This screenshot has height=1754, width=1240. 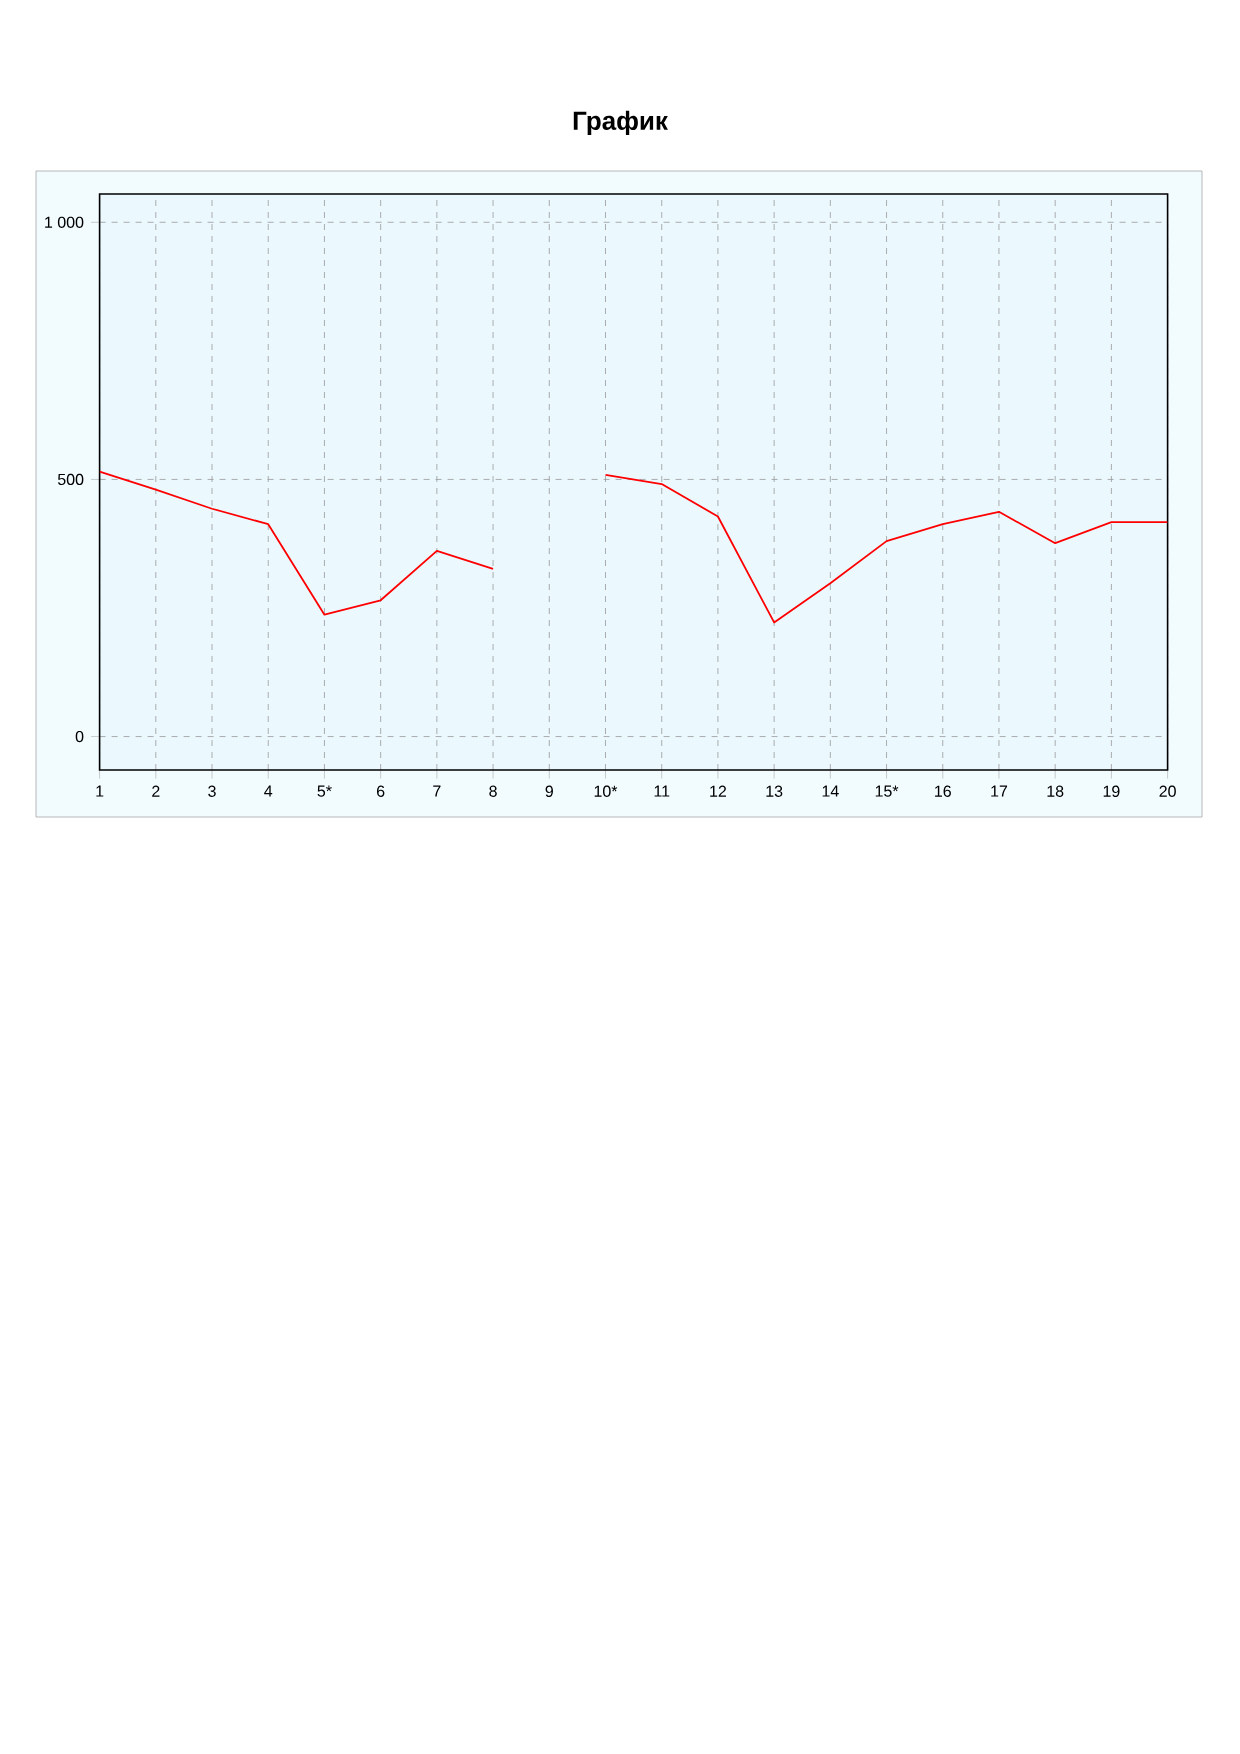 I want to click on x-tick-label: 8, so click(x=493, y=791).